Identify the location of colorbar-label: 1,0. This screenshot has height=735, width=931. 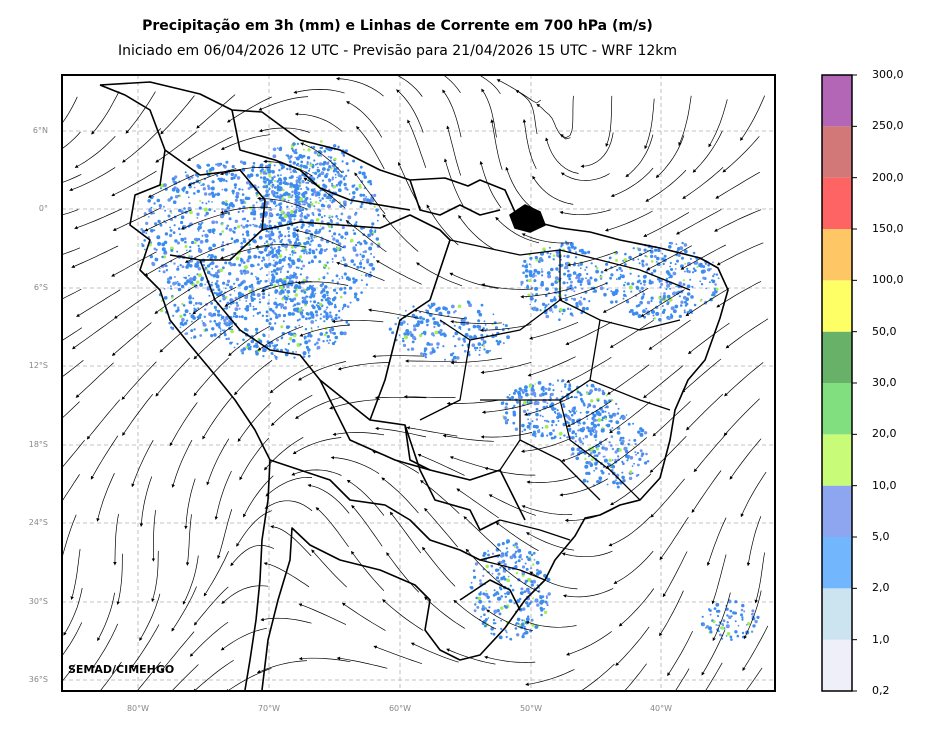
(881, 639).